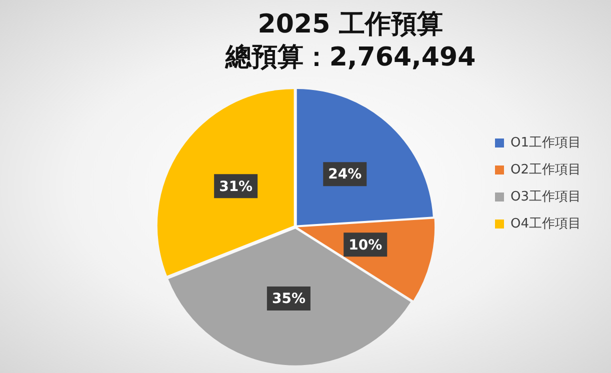 The width and height of the screenshot is (611, 373). Describe the element at coordinates (546, 142) in the screenshot. I see `legend-label: O1工作項目` at that location.